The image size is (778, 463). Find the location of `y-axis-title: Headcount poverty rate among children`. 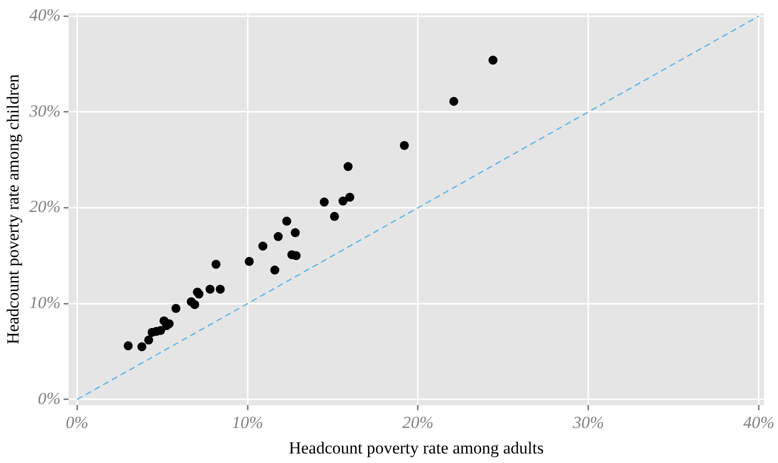

y-axis-title: Headcount poverty rate among children is located at coordinates (13, 209).